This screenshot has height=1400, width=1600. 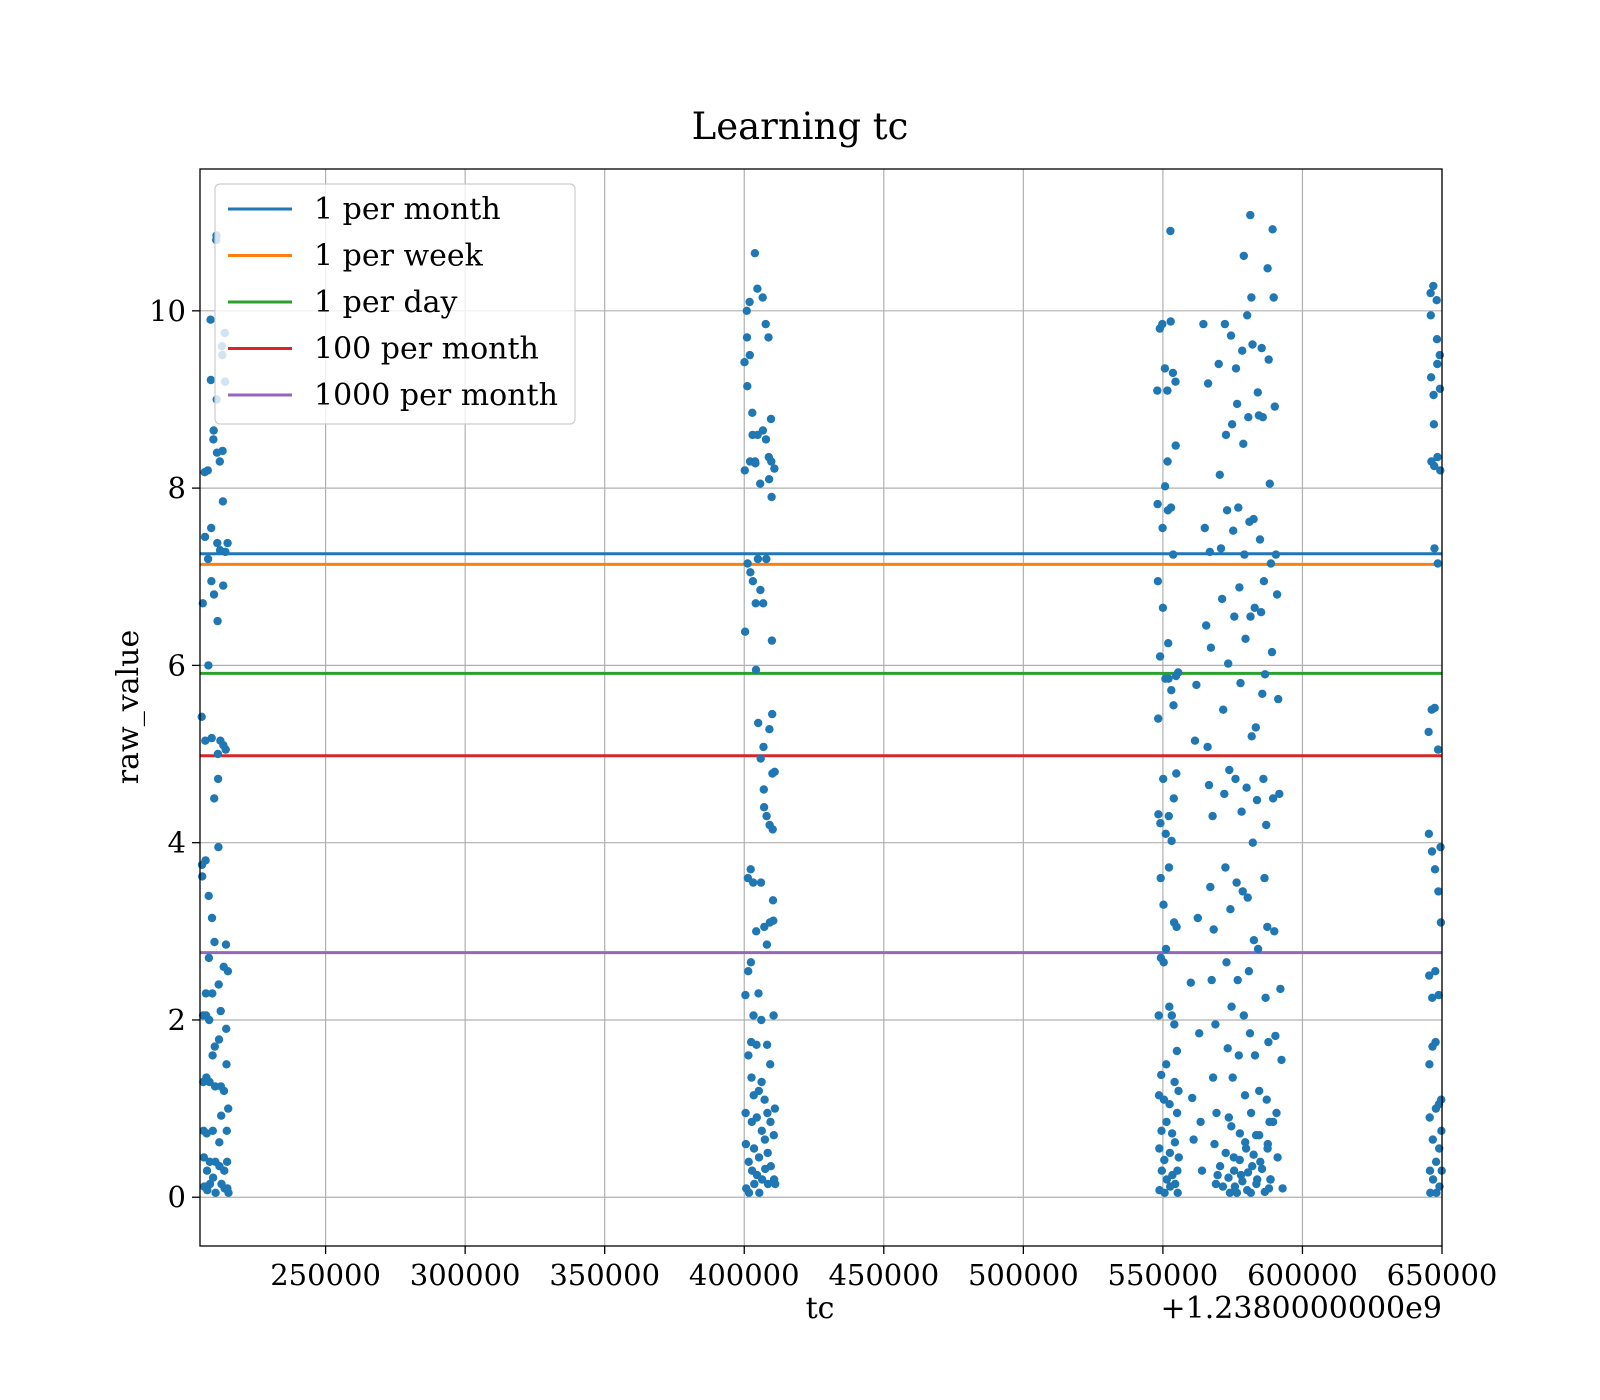 What do you see at coordinates (426, 349) in the screenshot?
I see `legend-entry-label: 100 per month` at bounding box center [426, 349].